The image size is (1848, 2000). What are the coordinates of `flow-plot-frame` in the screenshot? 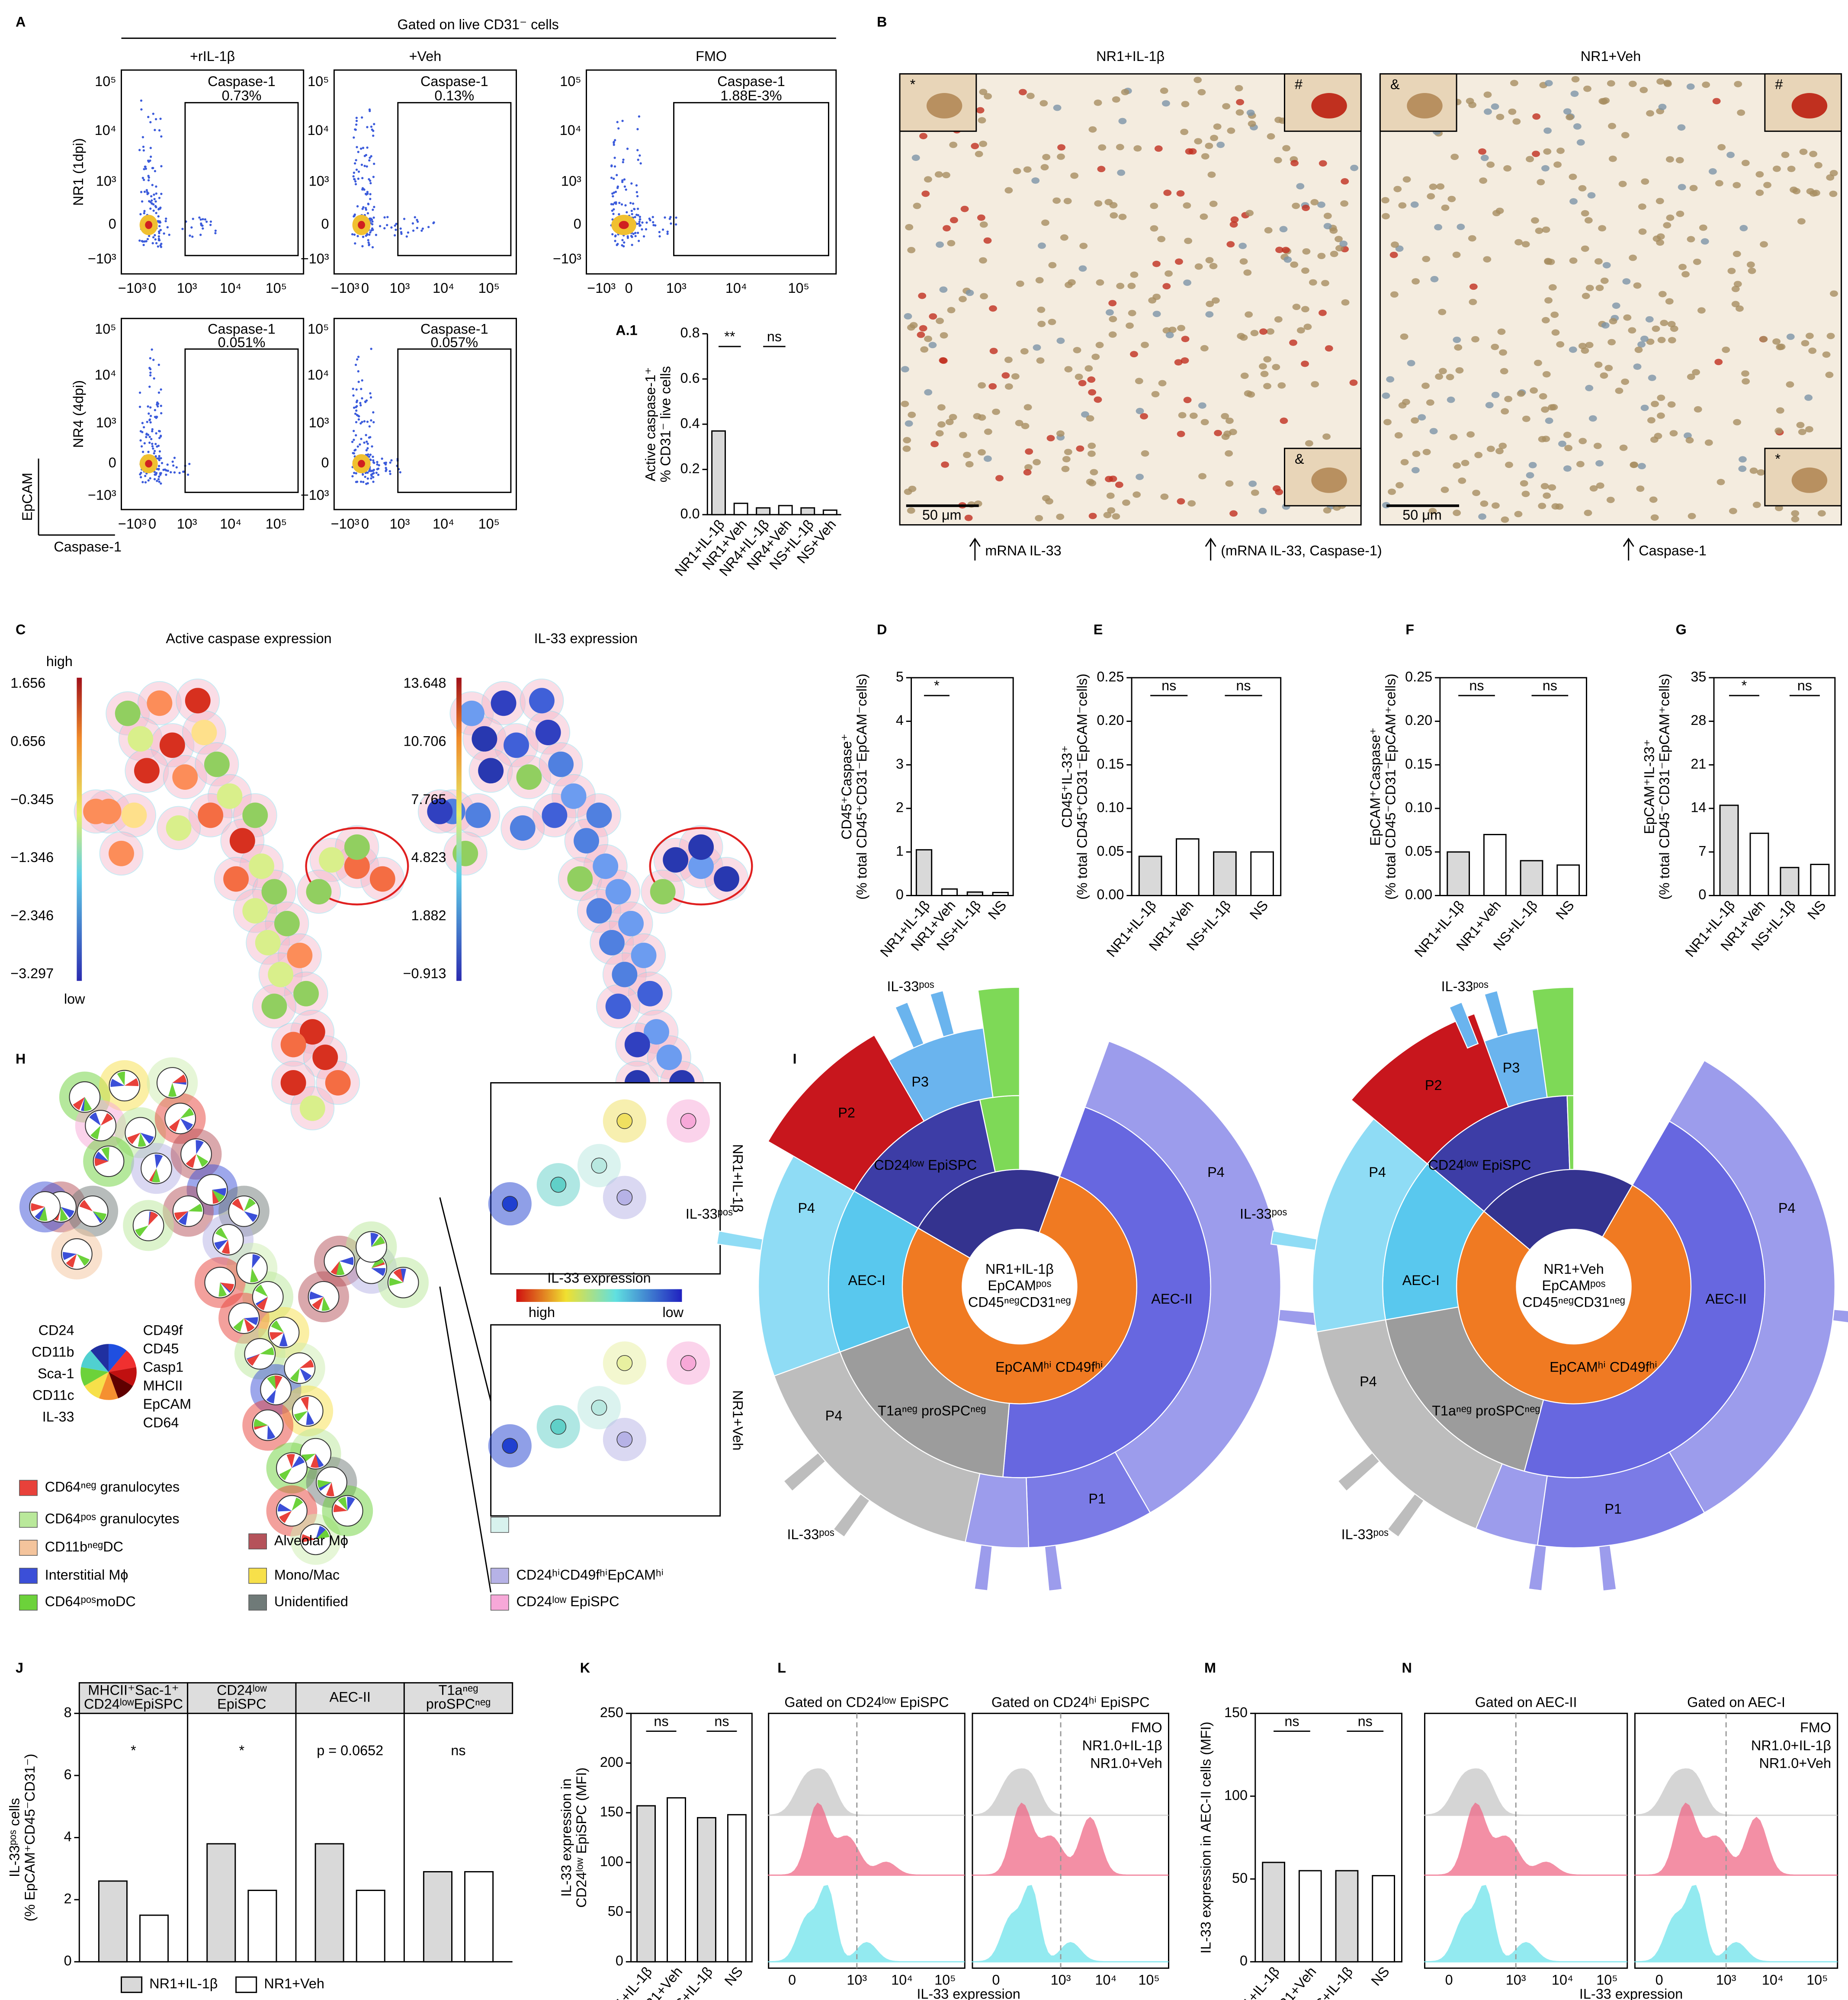 It's located at (213, 413).